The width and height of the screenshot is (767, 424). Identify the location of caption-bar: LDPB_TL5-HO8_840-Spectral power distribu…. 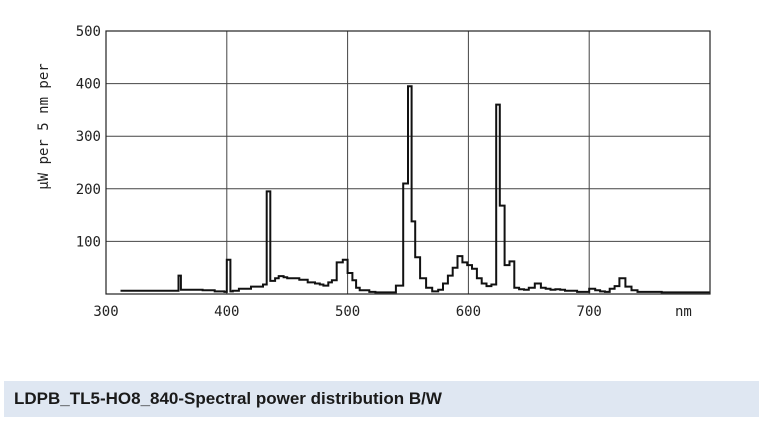
(381, 399).